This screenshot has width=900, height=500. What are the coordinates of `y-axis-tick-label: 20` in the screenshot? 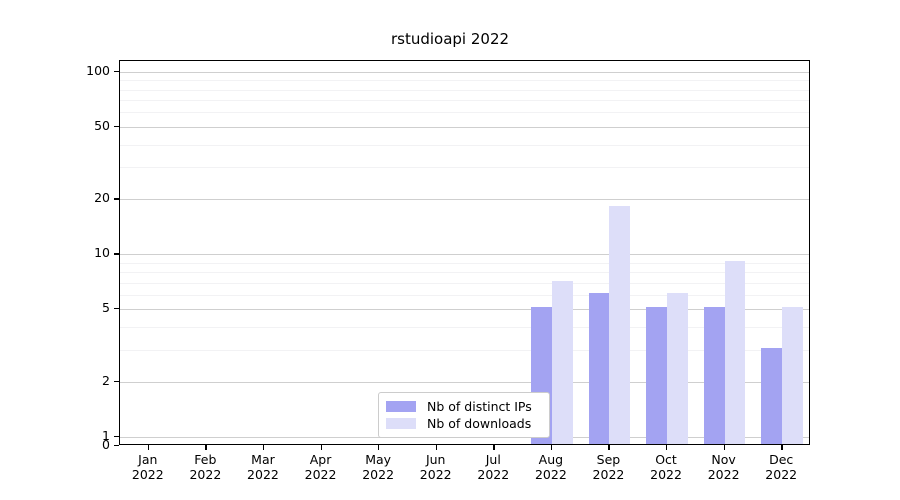 It's located at (102, 198).